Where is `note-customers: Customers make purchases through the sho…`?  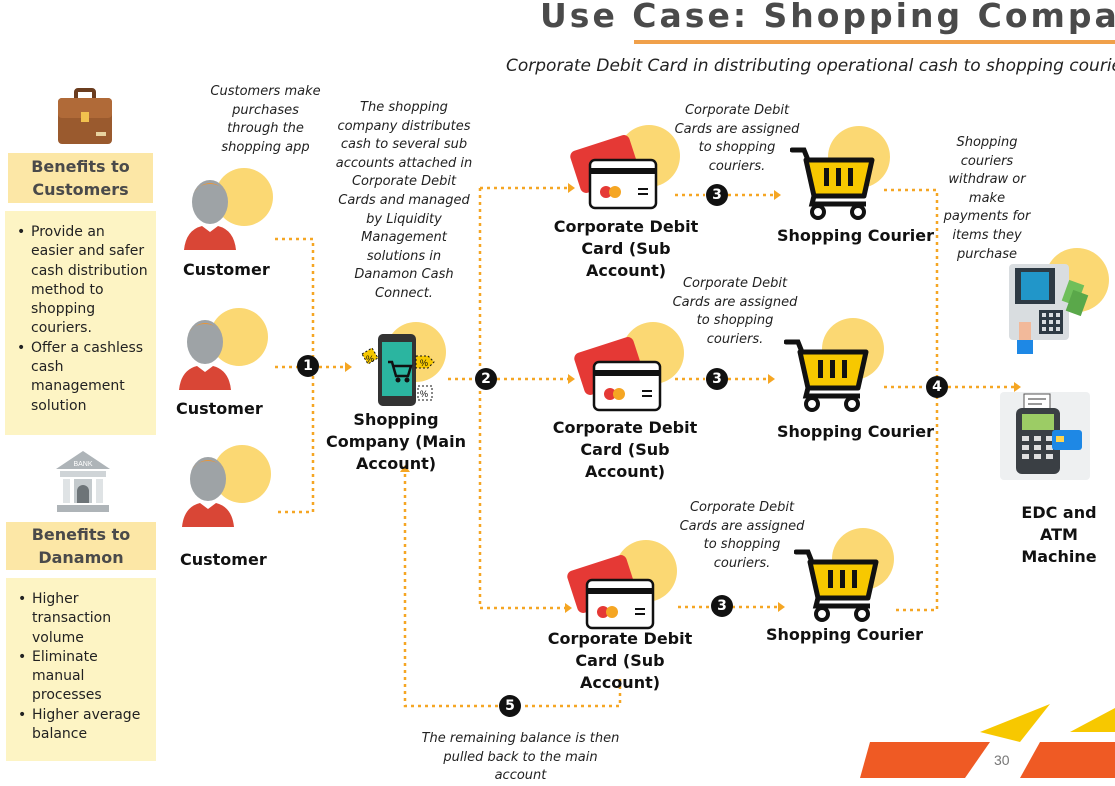
note-customers: Customers make purchases through the sho… is located at coordinates (265, 119).